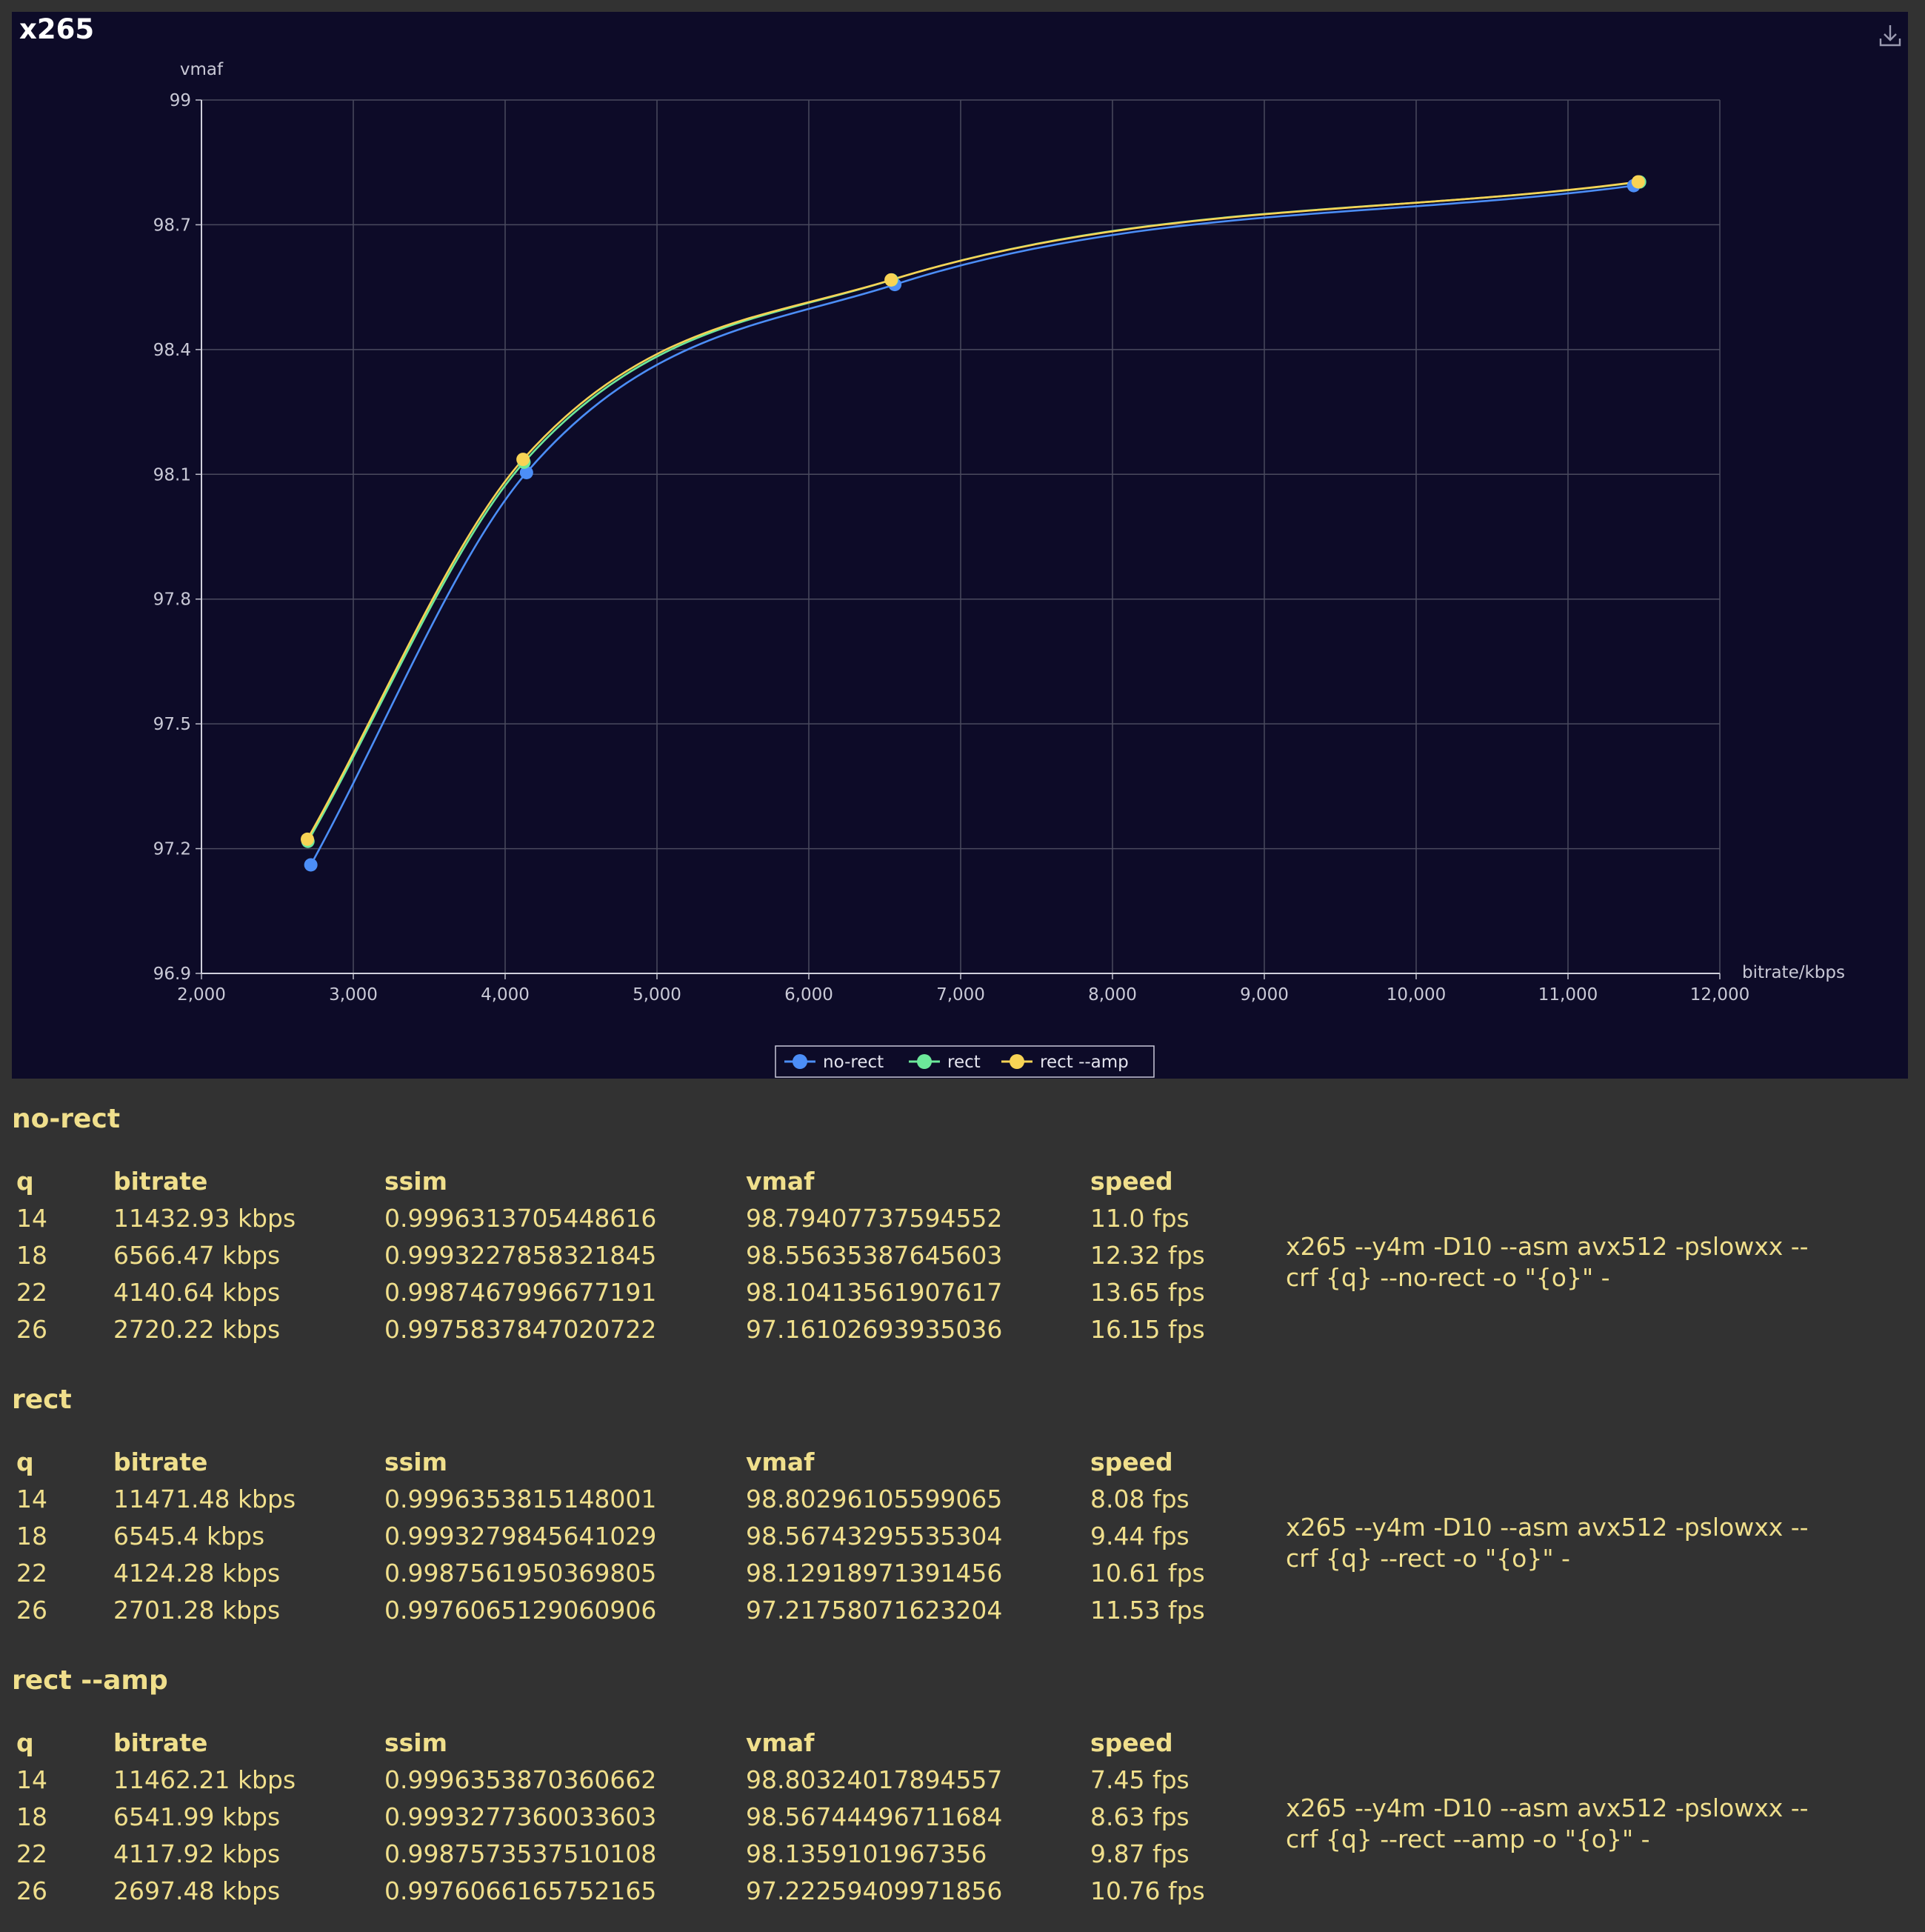  I want to click on y-tick-label: 98.1, so click(172, 475).